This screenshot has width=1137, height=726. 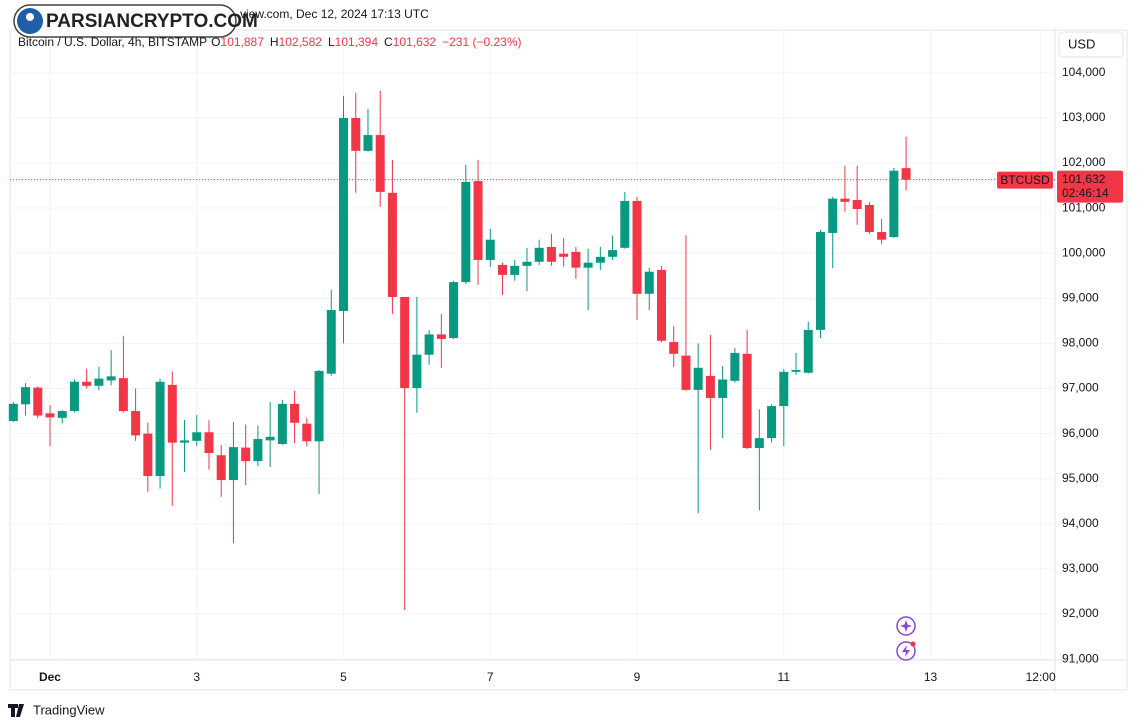 I want to click on symbol-tag-text: BTCUSD, so click(x=1025, y=180).